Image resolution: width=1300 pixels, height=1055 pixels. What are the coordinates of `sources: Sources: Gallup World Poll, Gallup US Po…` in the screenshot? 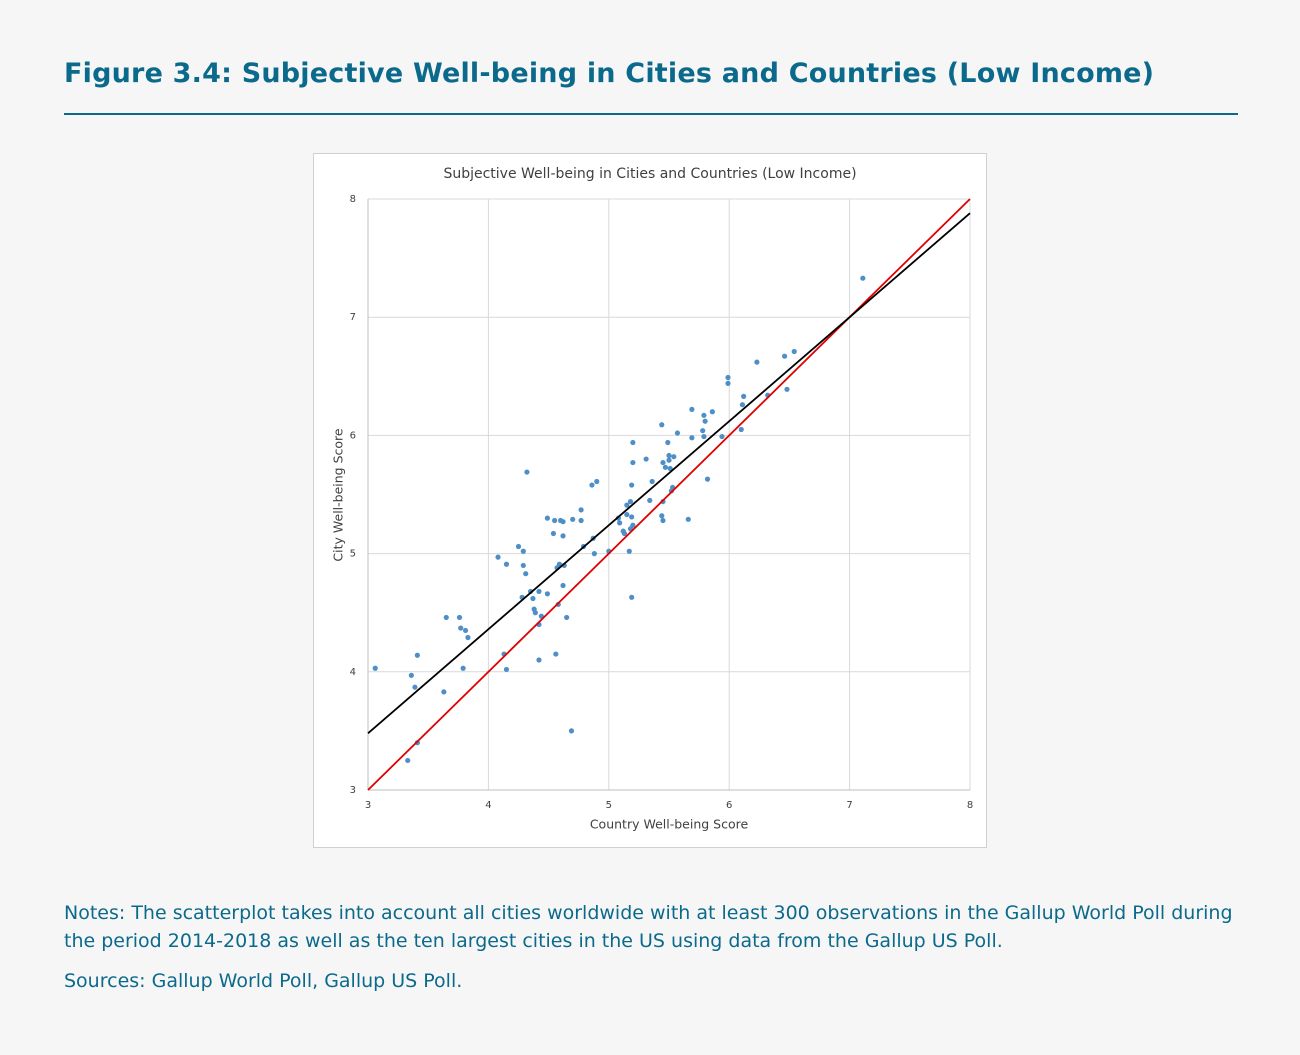 It's located at (263, 981).